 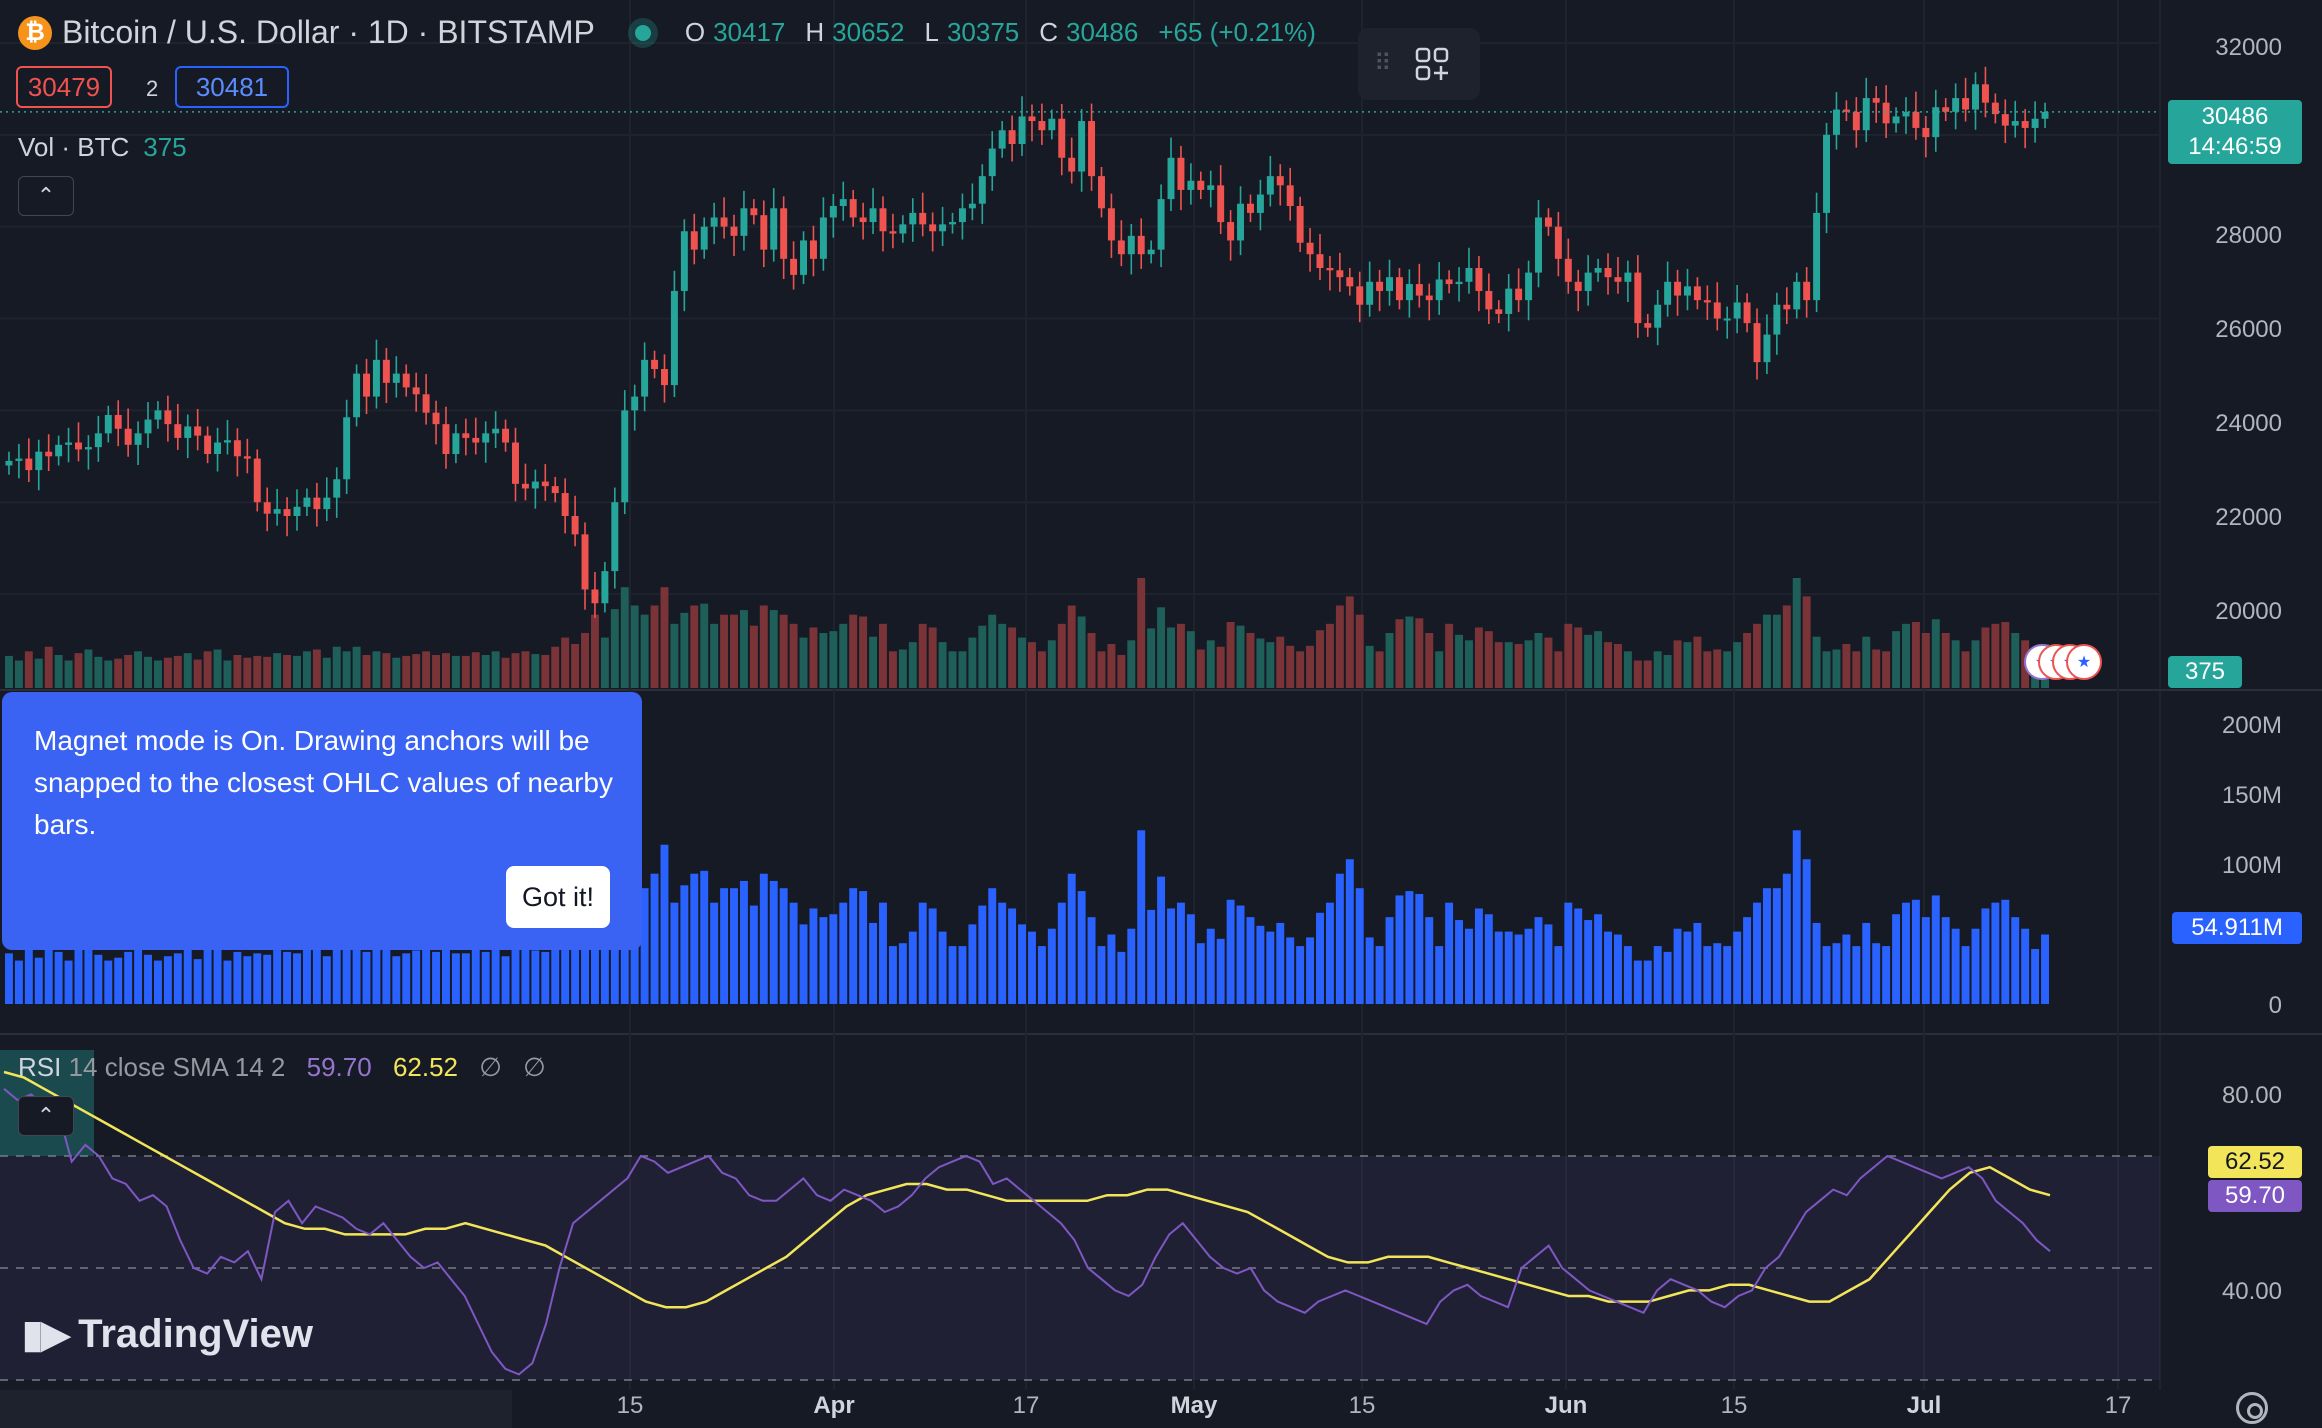 I want to click on us-flag-icon: ★, so click(x=2084, y=662).